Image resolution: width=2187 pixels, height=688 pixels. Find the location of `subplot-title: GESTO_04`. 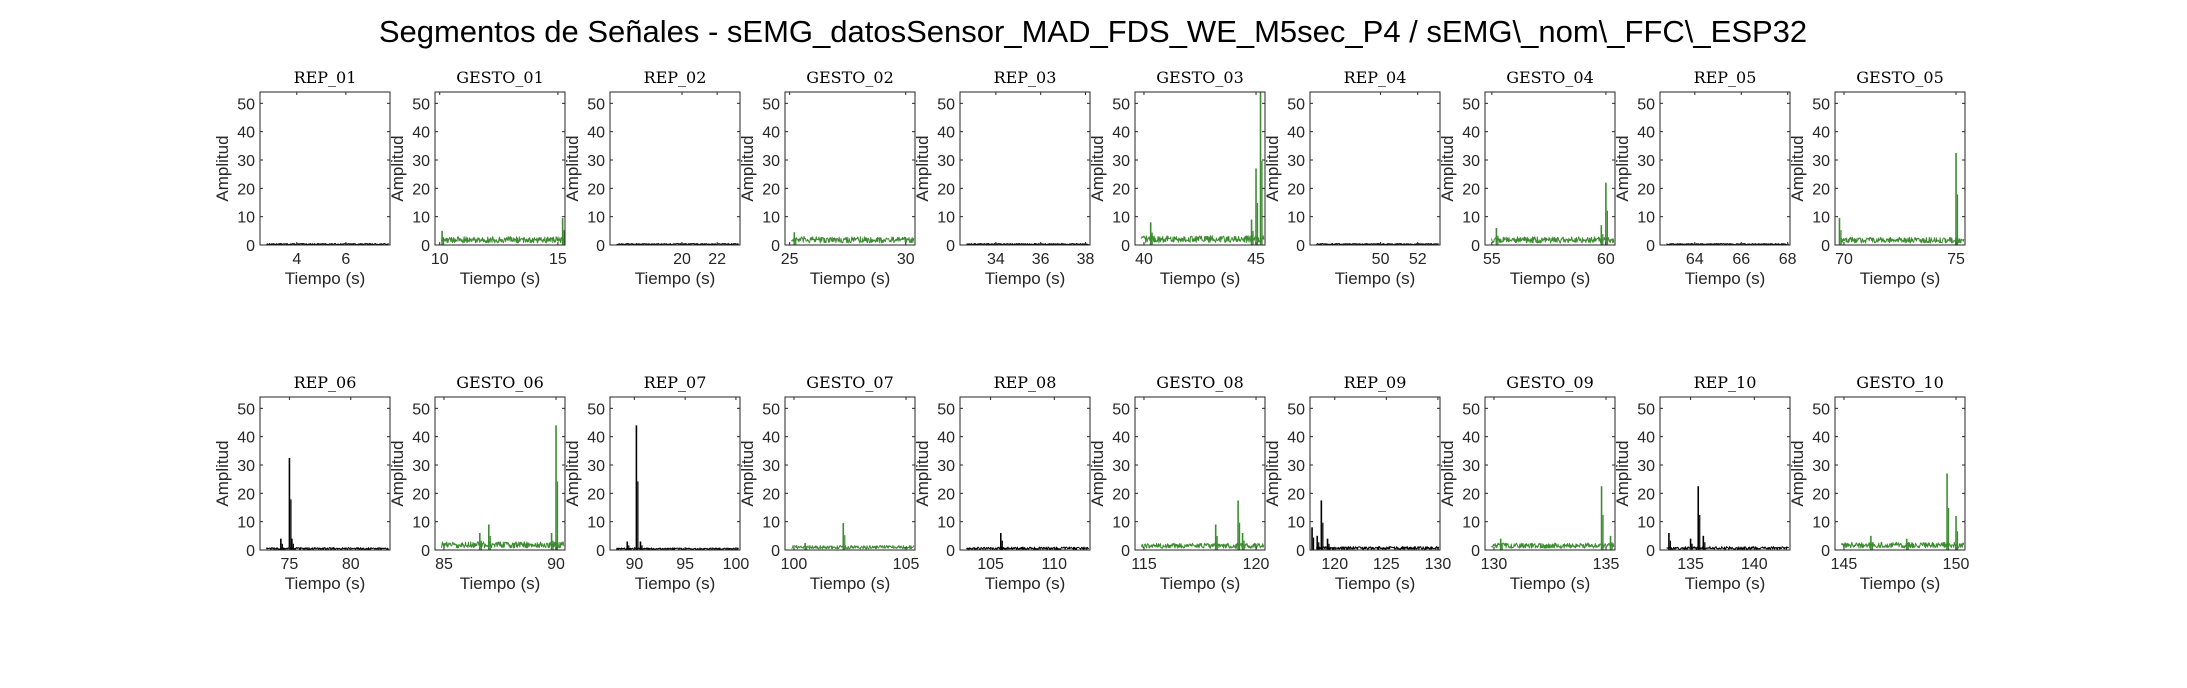

subplot-title: GESTO_04 is located at coordinates (1550, 77).